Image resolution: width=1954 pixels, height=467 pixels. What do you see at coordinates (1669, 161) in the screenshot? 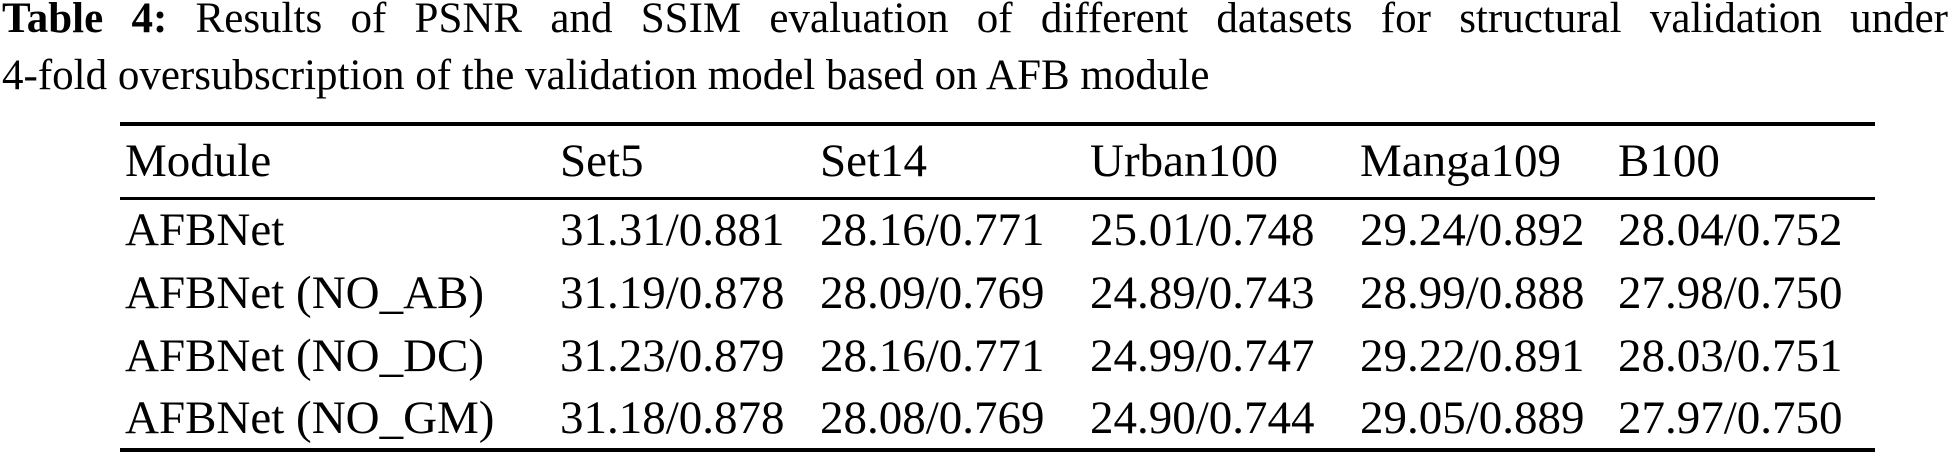
I see `column-header-b100: B100` at bounding box center [1669, 161].